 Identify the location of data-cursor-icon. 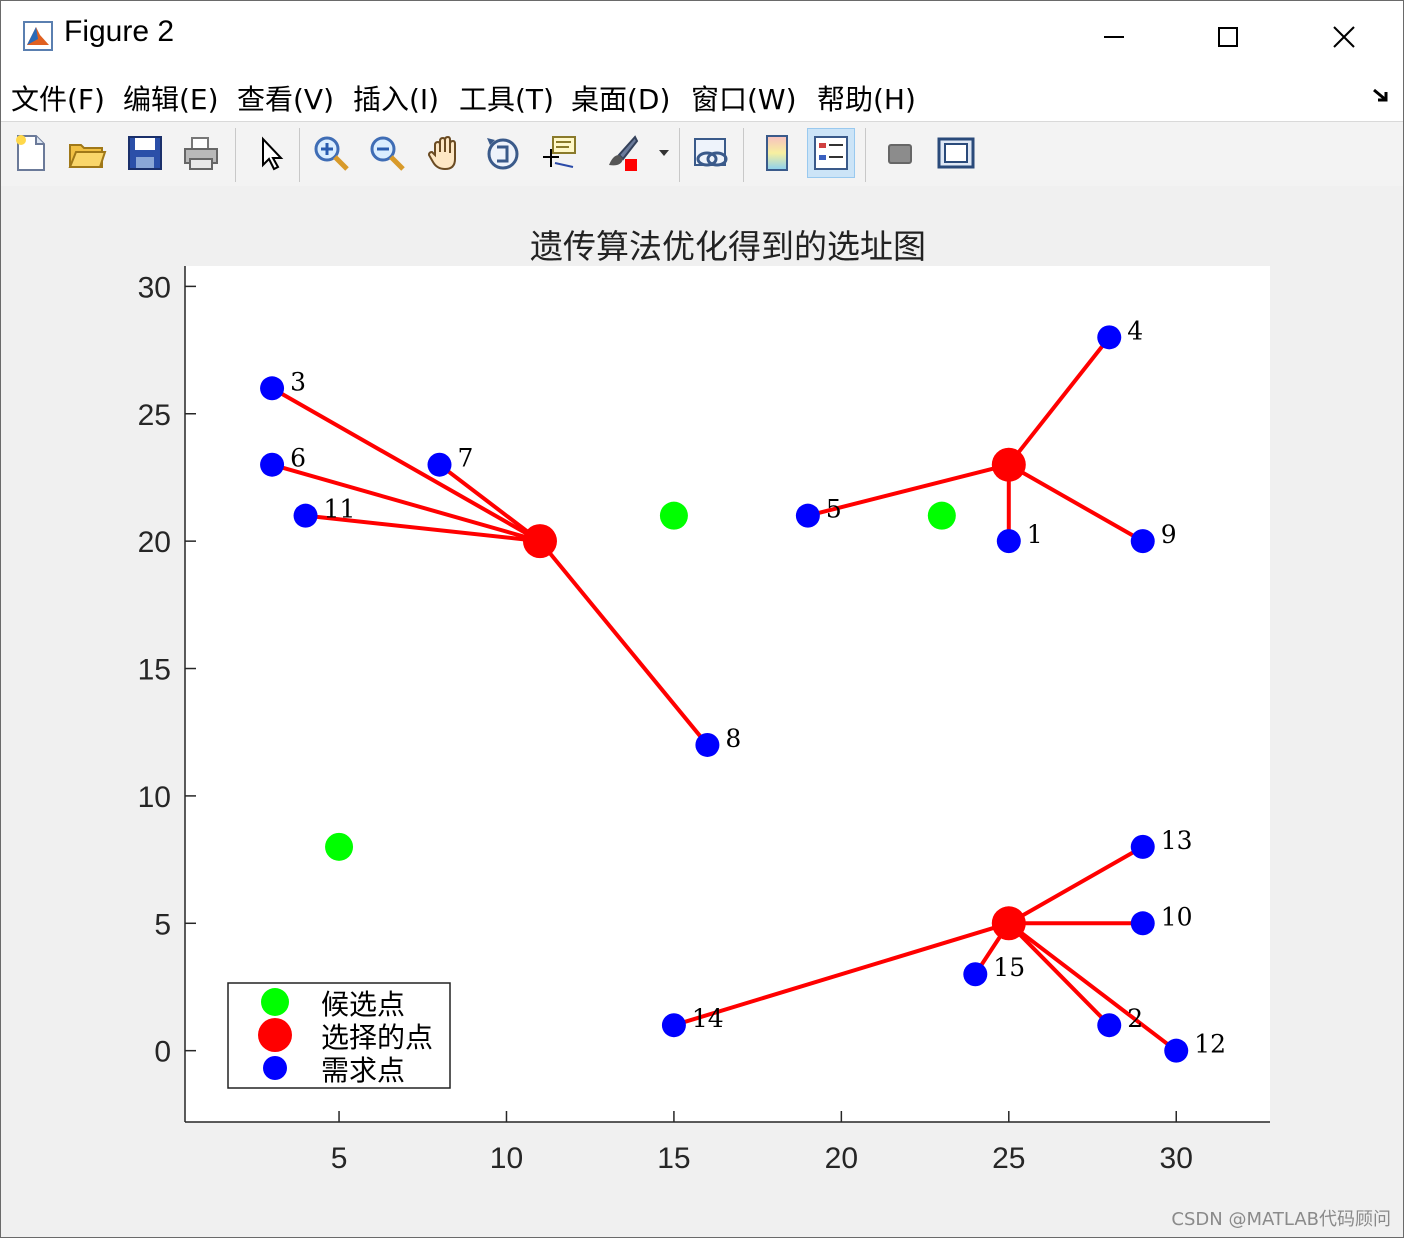
(559, 152).